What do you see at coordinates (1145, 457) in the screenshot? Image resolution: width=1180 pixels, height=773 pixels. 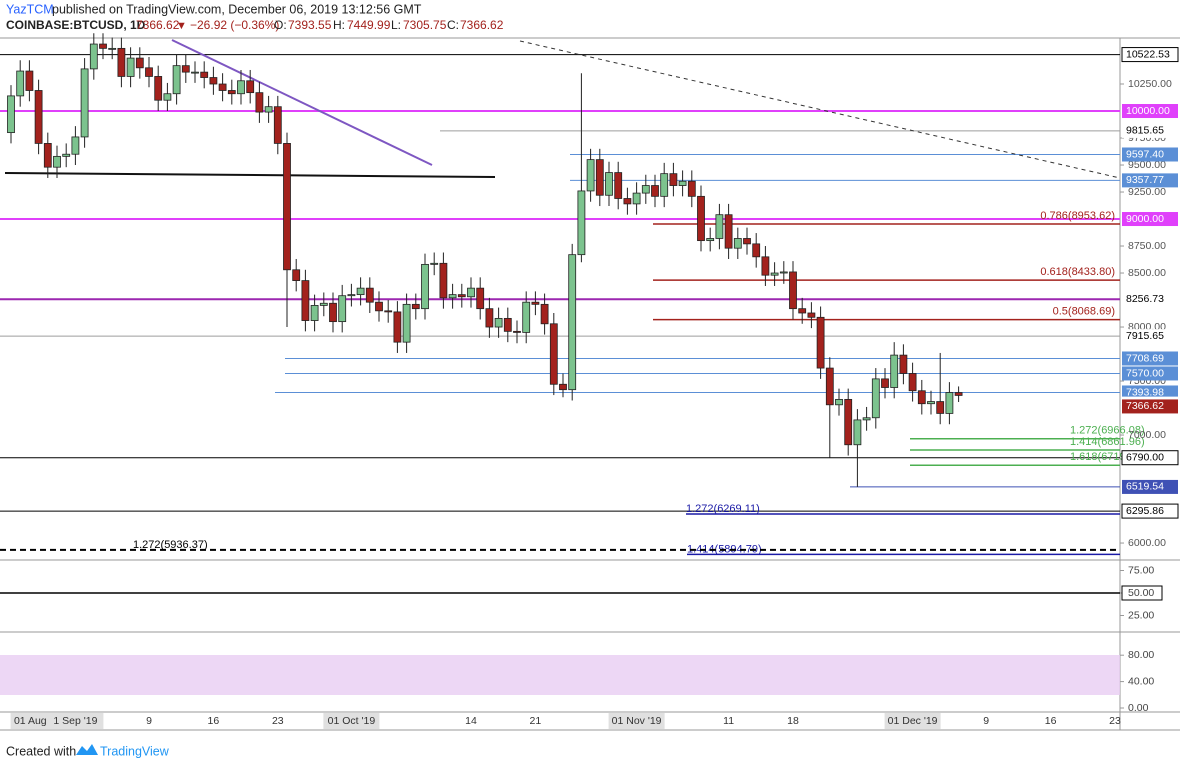 I see `level-label: 6790.00` at bounding box center [1145, 457].